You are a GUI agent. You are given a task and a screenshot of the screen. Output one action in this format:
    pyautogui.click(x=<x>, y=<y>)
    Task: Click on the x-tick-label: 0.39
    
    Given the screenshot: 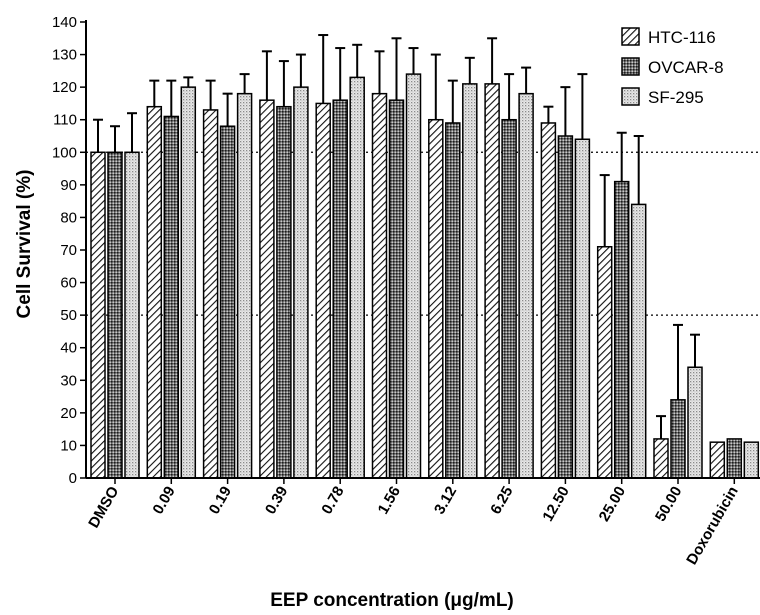 What is the action you would take?
    pyautogui.click(x=276, y=501)
    